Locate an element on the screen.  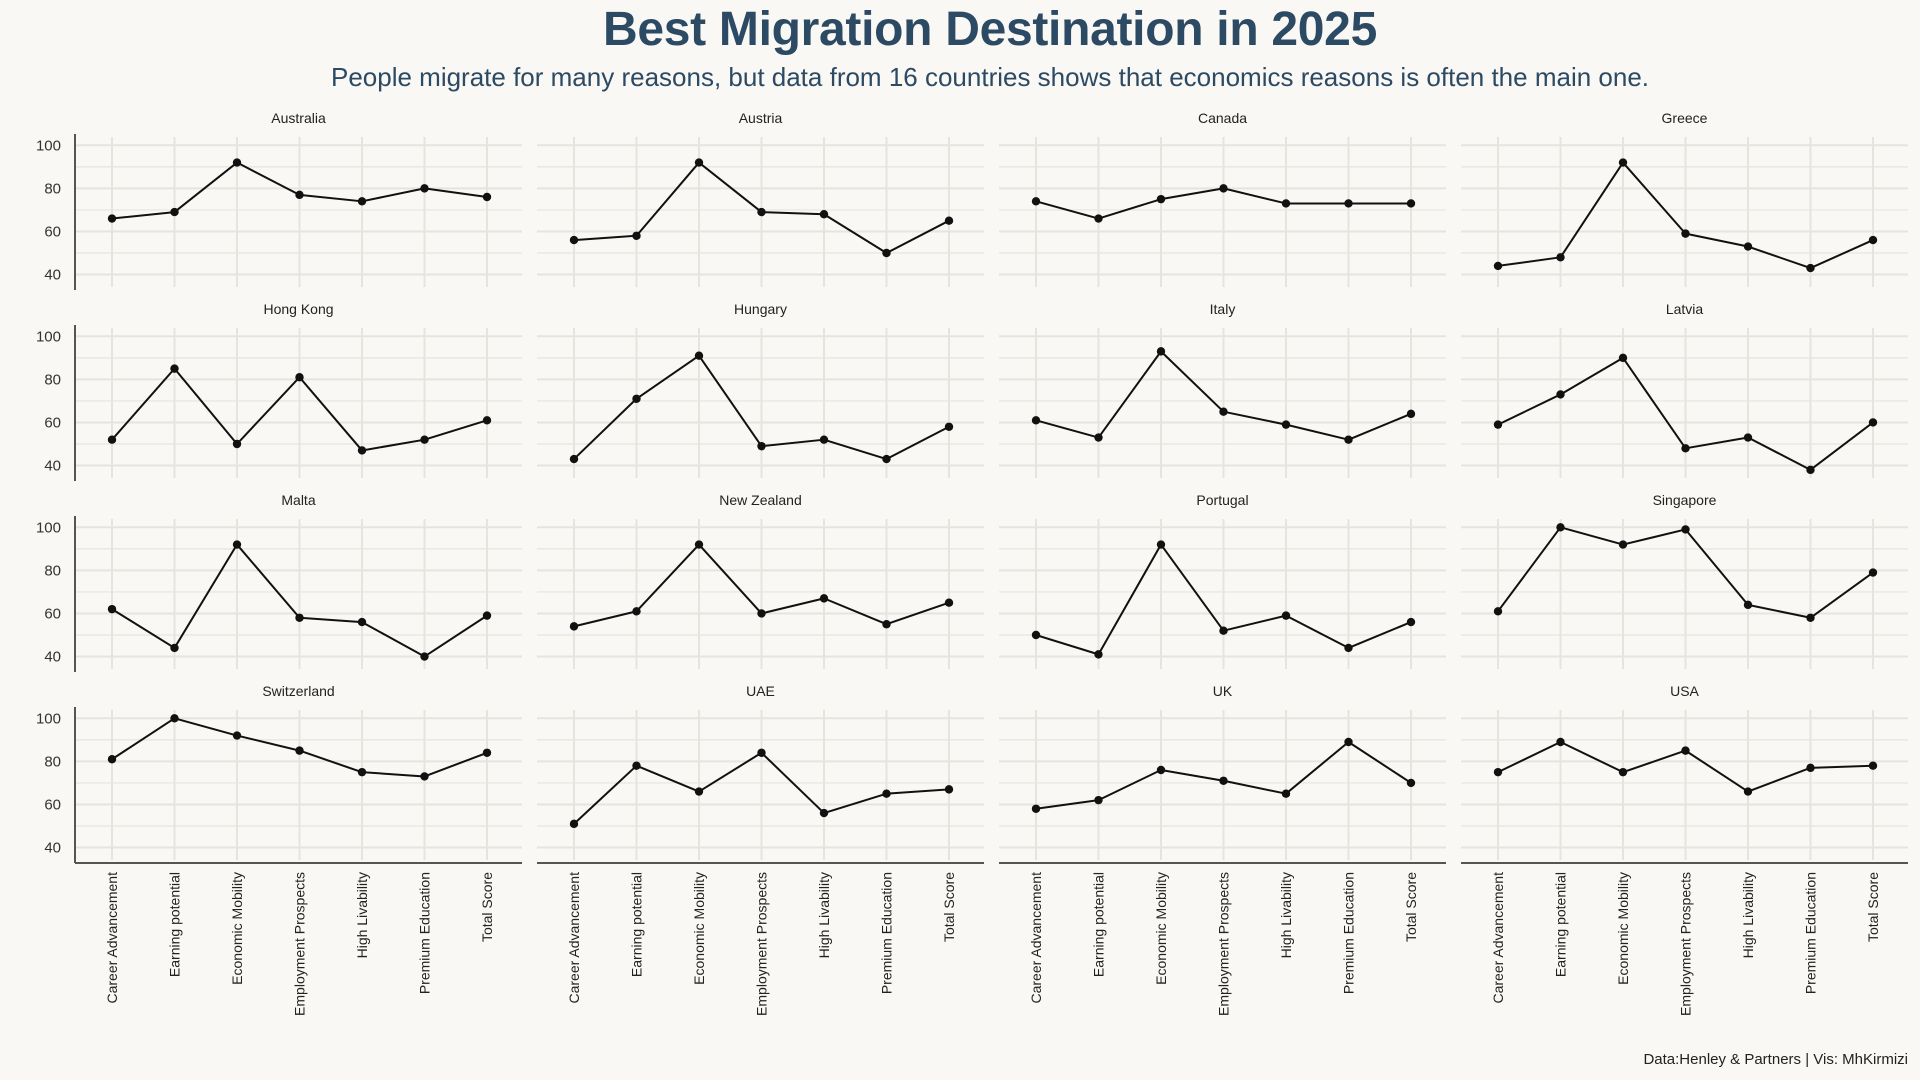
facet-panel: Italy is located at coordinates (1222, 389).